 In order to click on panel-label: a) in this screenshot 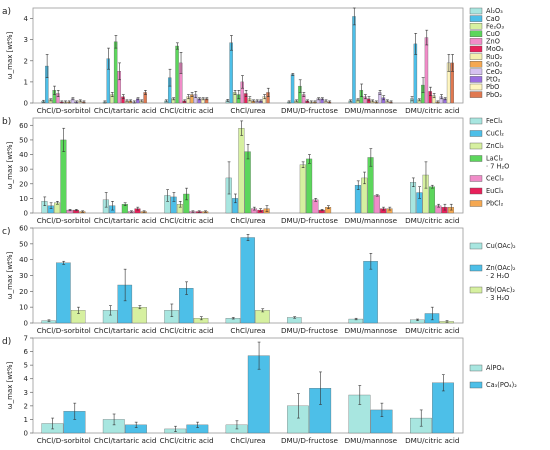, I will do `click(6, 12)`.